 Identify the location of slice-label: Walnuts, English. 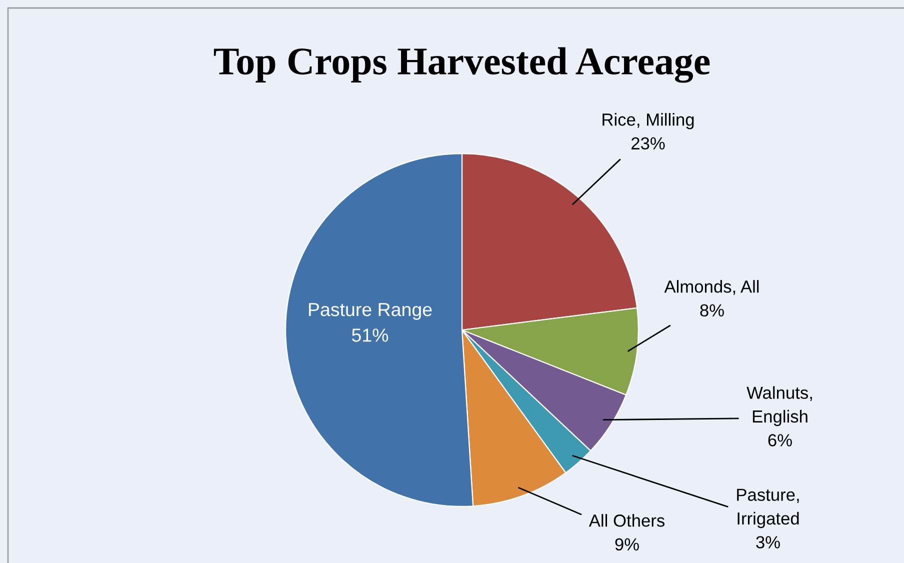
(779, 406).